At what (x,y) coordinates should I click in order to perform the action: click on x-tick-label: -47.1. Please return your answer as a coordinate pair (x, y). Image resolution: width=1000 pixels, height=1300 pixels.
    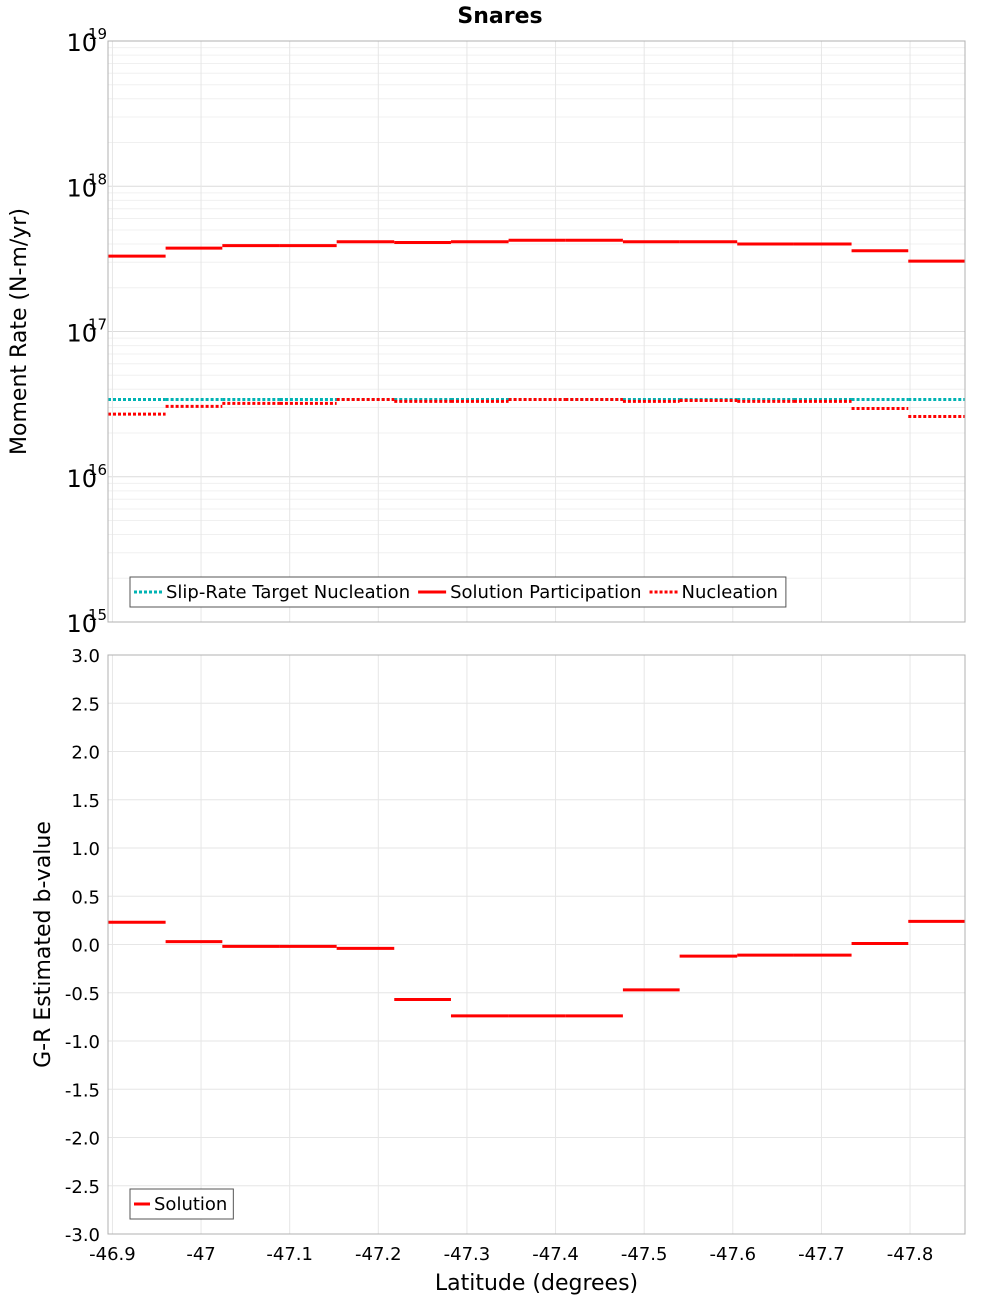
    Looking at the image, I should click on (289, 1254).